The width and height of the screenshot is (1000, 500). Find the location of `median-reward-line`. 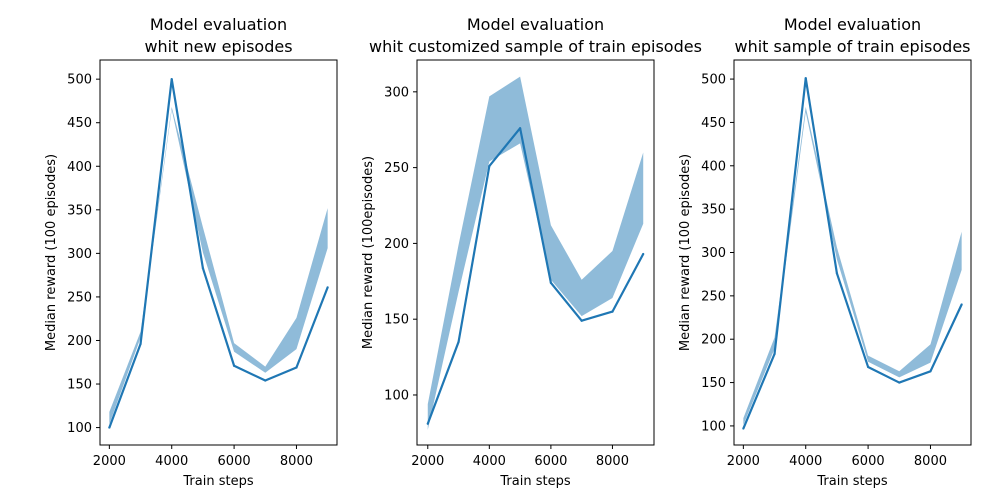

median-reward-line is located at coordinates (535, 276).